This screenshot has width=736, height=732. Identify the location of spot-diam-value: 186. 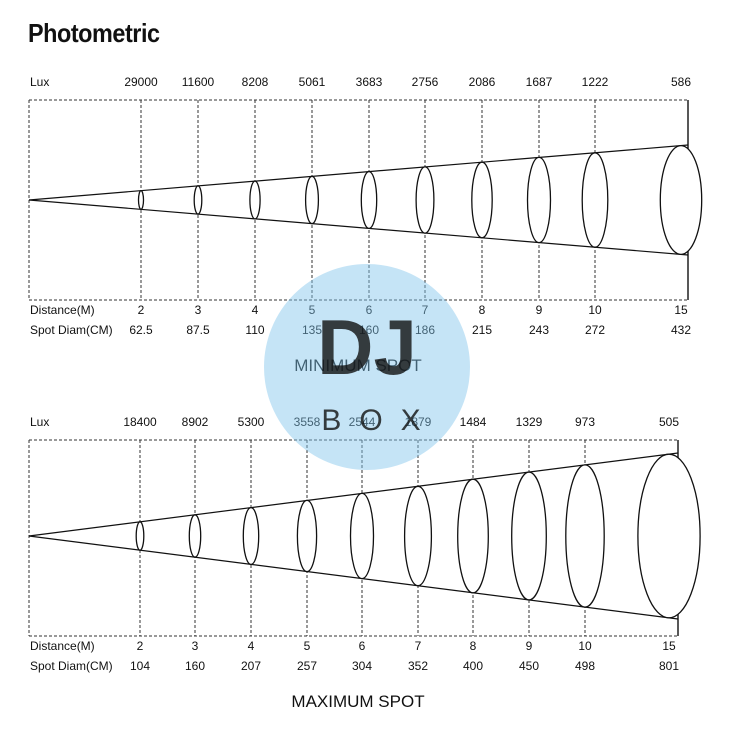
(425, 330).